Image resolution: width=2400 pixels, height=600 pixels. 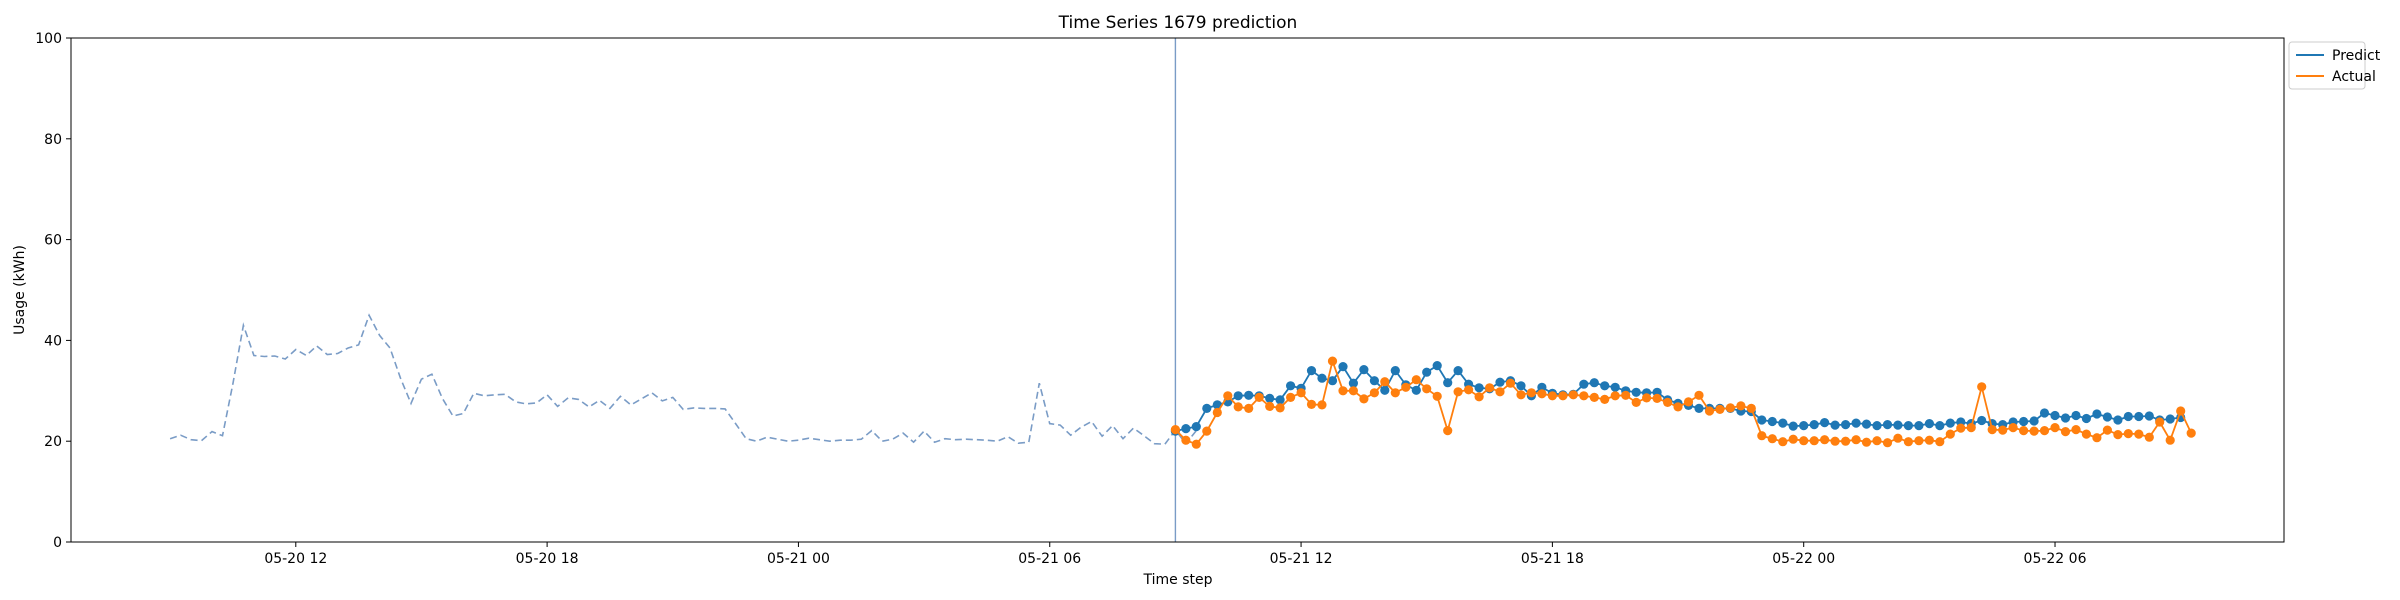 I want to click on chart-title: Time Series 1679 prediction, so click(x=1178, y=23).